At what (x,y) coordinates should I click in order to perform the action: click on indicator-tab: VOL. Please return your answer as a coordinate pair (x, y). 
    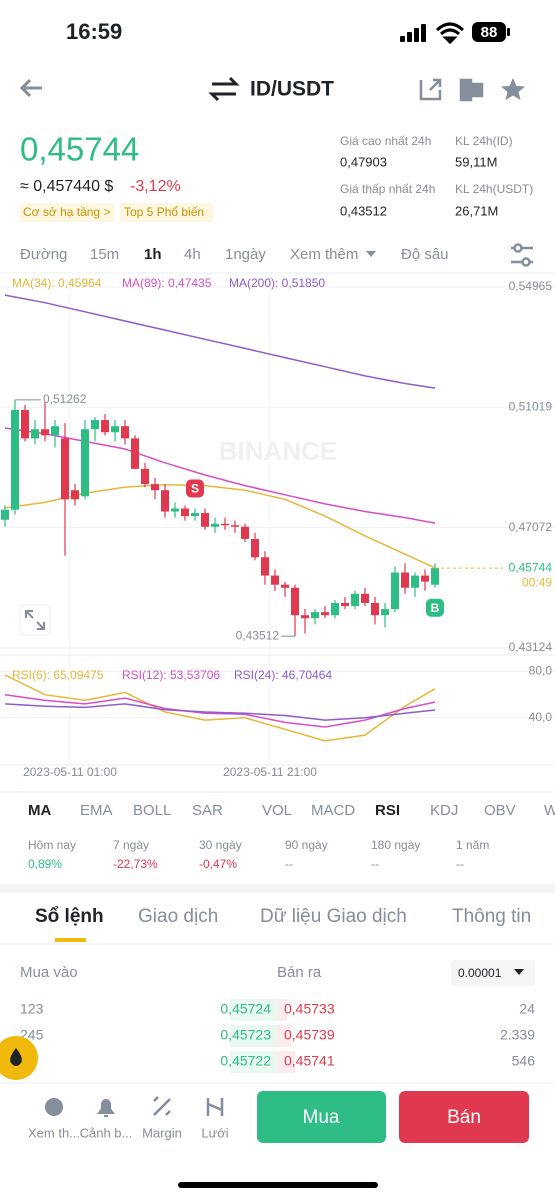
    Looking at the image, I should click on (277, 810).